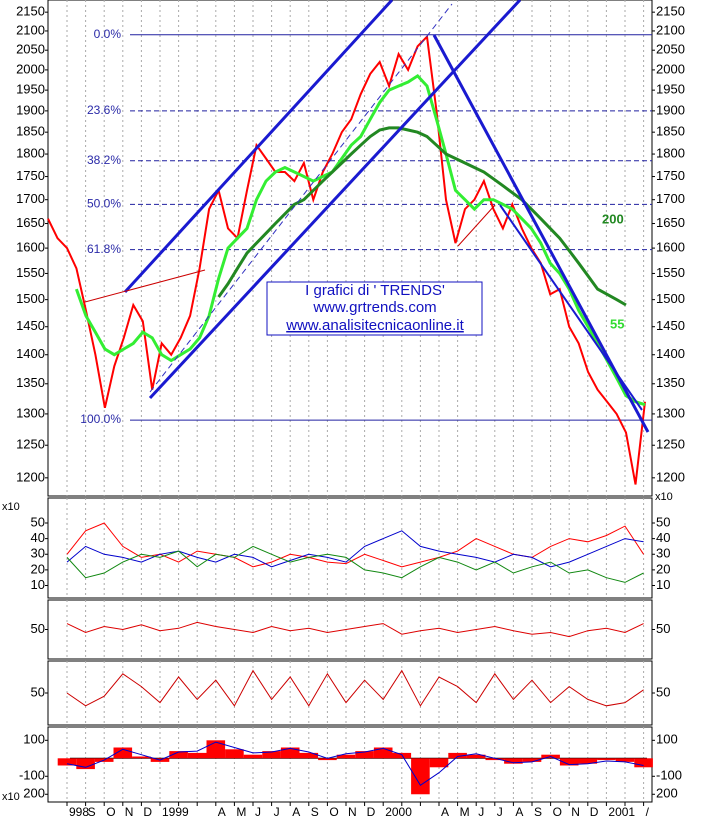  Describe the element at coordinates (663, 568) in the screenshot. I see `y-tick-label: 20` at that location.